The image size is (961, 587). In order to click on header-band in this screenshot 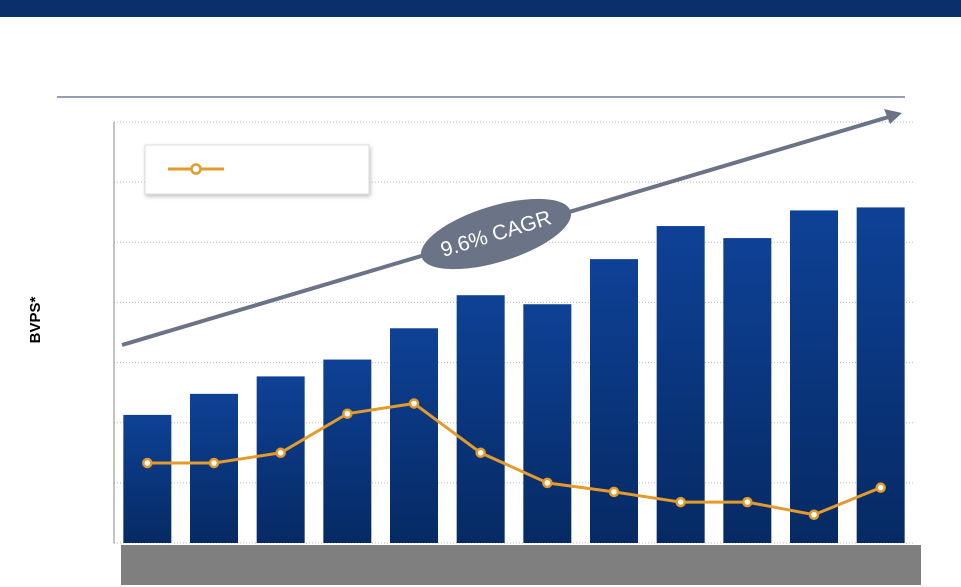, I will do `click(480, 8)`.